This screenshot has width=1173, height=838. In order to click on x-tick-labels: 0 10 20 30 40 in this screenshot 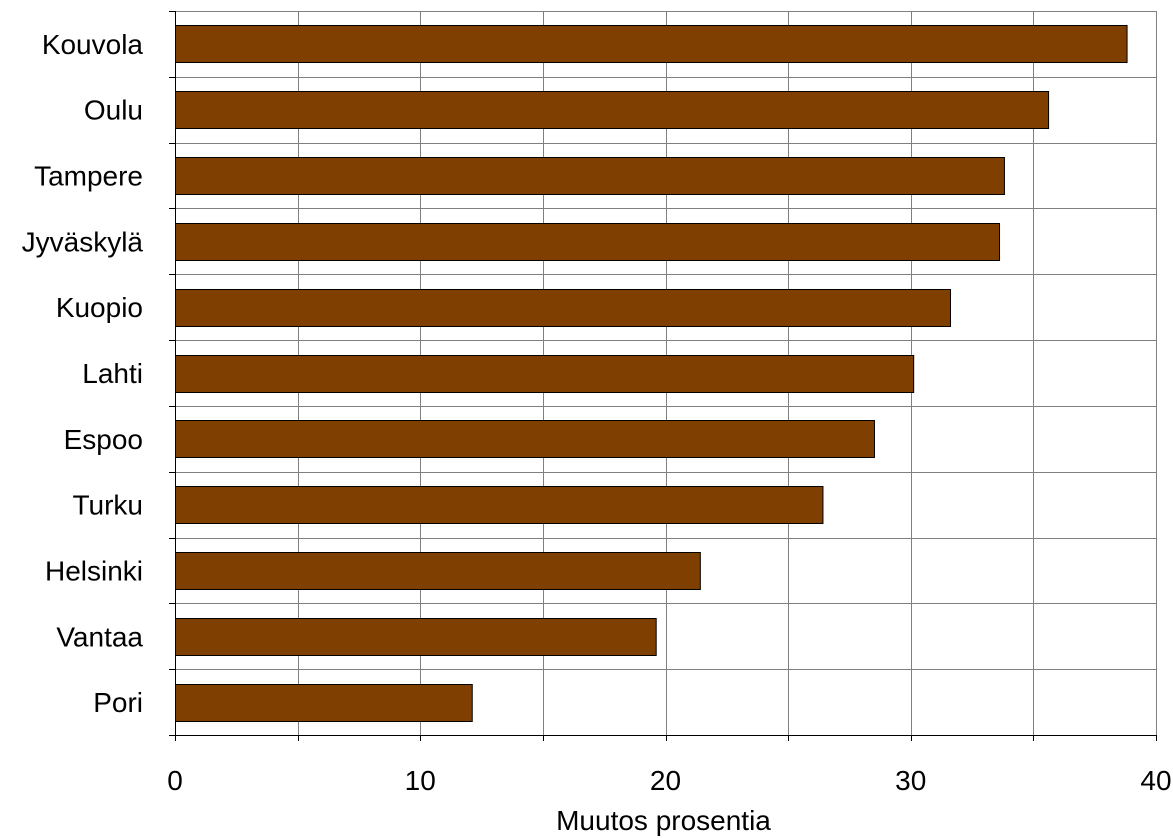, I will do `click(669, 780)`.